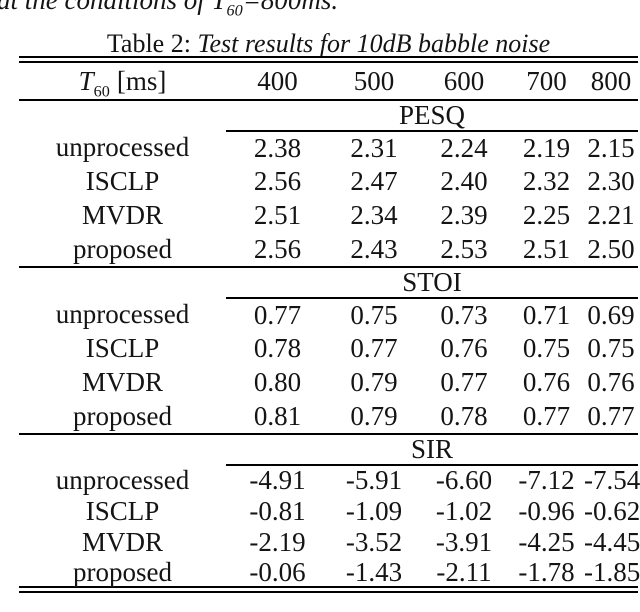 The width and height of the screenshot is (640, 612). Describe the element at coordinates (546, 480) in the screenshot. I see `value-cell: -7.12` at that location.